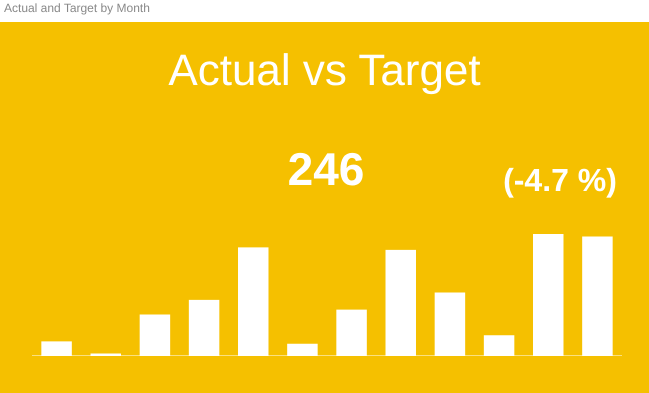 The image size is (649, 393). I want to click on text: (-4.7 %), so click(560, 180).